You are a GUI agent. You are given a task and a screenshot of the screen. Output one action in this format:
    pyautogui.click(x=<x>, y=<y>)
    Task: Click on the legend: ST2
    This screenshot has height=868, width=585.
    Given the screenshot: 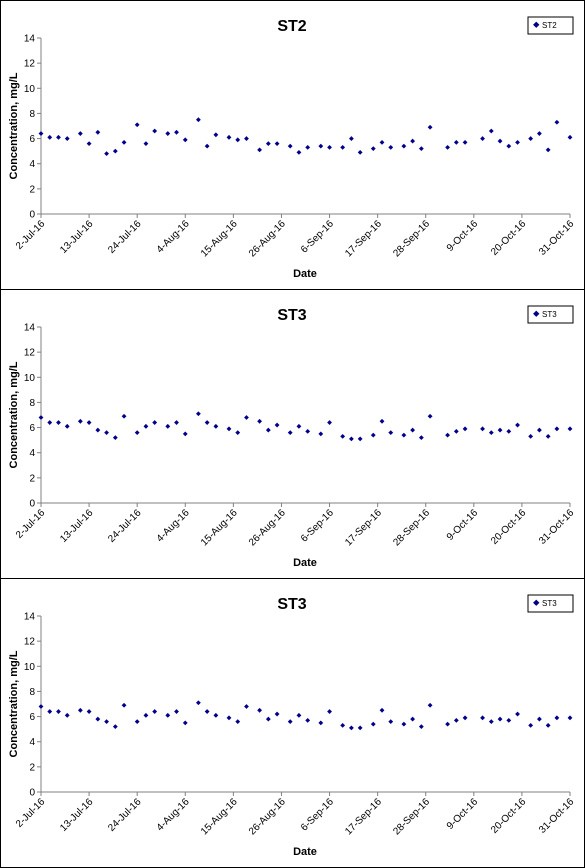 What is the action you would take?
    pyautogui.click(x=550, y=25)
    